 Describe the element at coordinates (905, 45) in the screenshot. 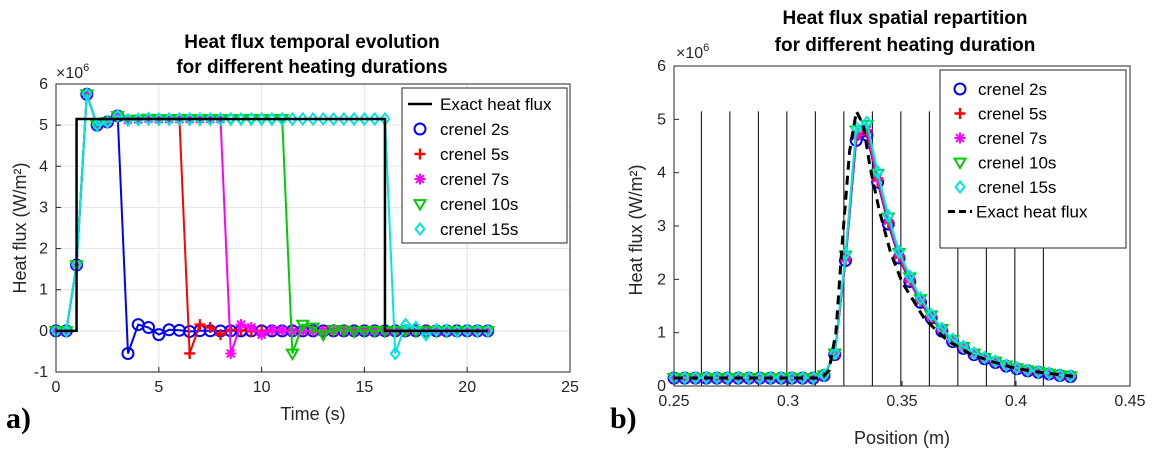

I see `chart-b-title-line-2: for different heating duration` at that location.